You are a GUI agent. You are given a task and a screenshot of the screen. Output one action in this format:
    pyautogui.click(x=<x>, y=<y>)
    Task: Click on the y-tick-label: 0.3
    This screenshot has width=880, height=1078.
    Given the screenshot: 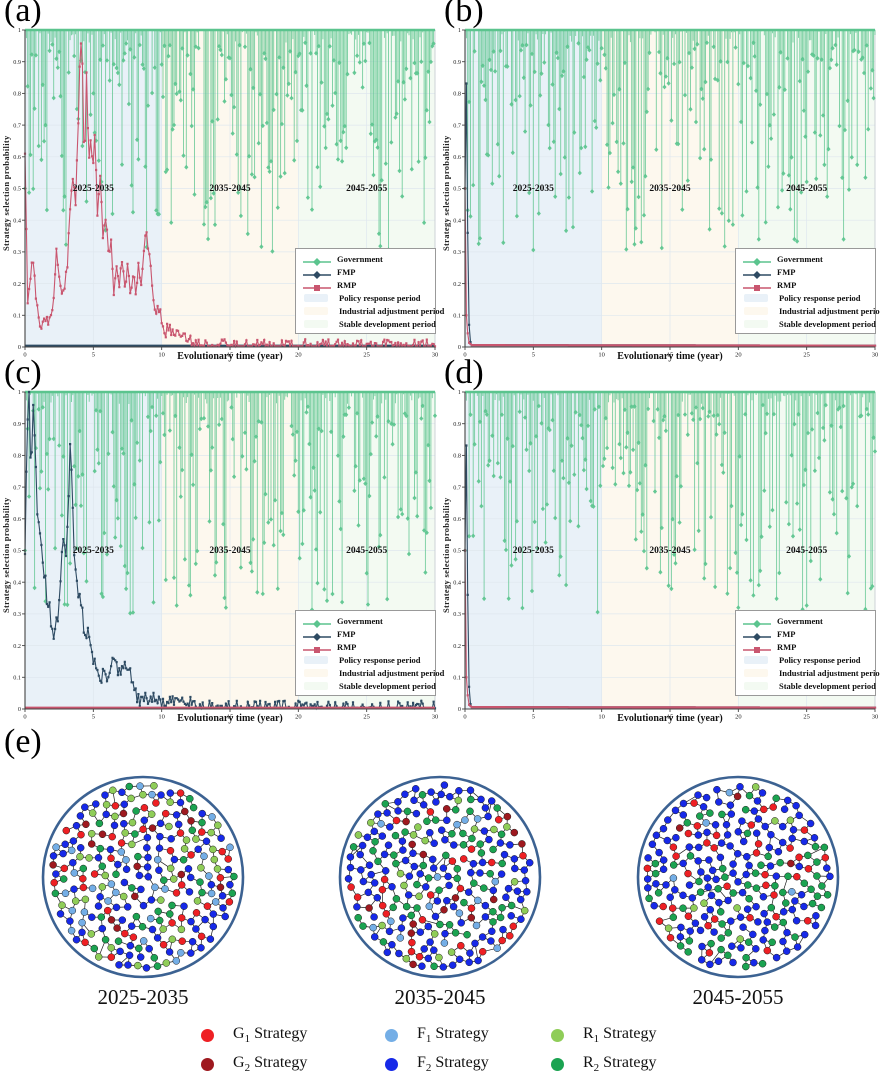 What is the action you would take?
    pyautogui.click(x=17, y=252)
    